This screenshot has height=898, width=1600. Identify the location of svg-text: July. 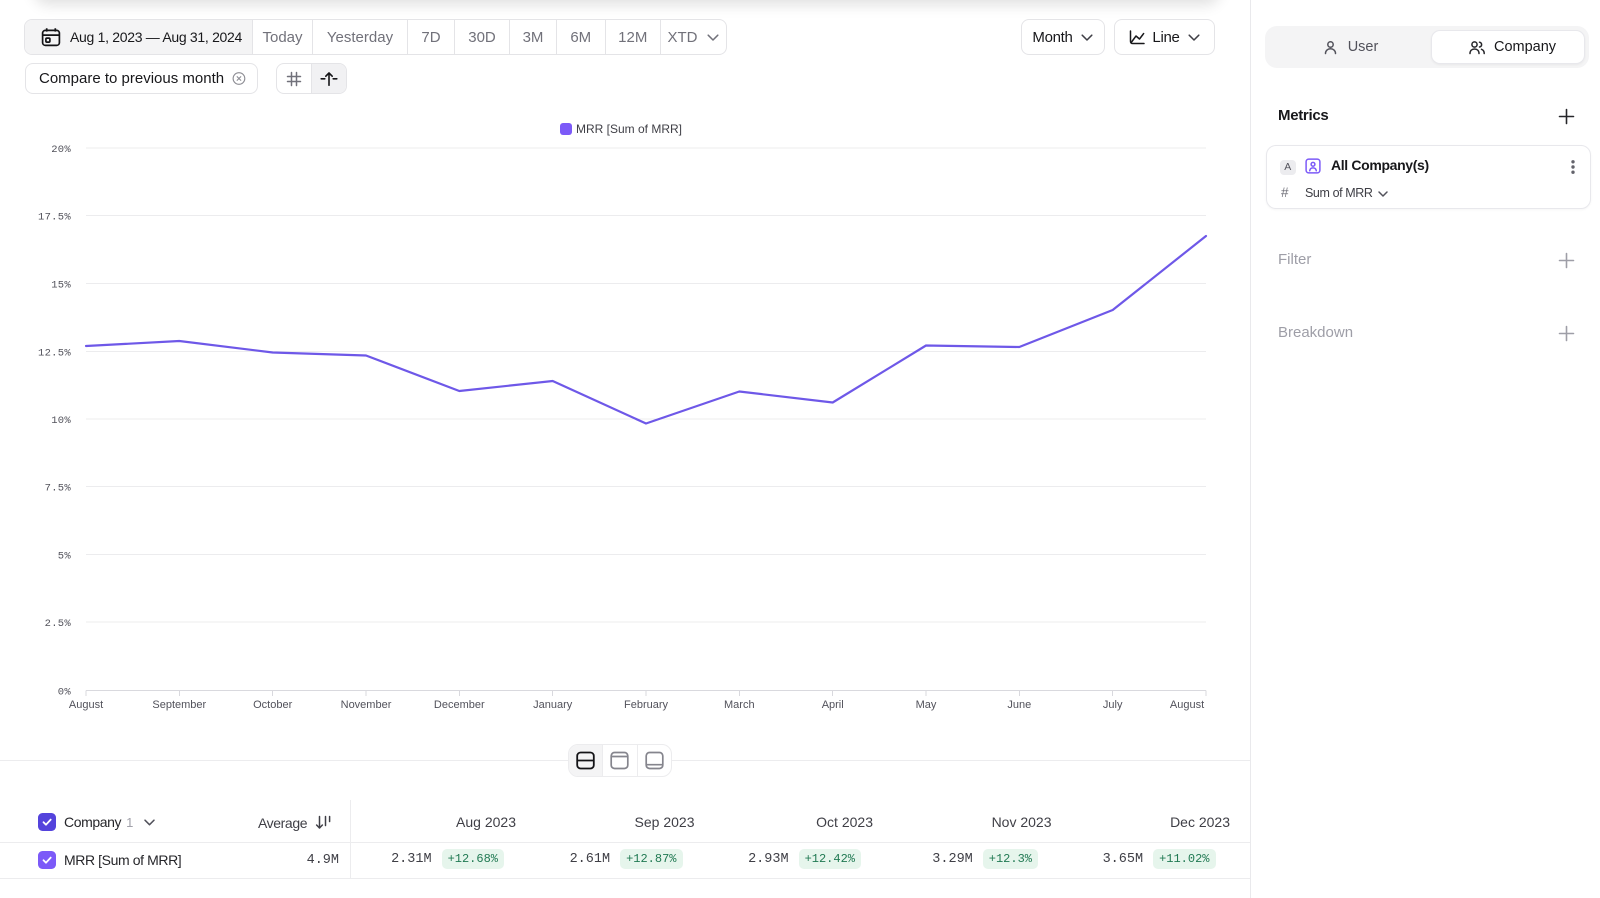
(1113, 705).